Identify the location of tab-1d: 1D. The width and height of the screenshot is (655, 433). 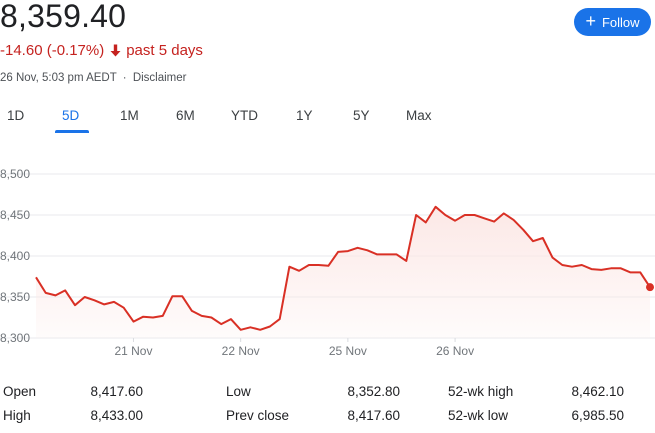
(16, 115).